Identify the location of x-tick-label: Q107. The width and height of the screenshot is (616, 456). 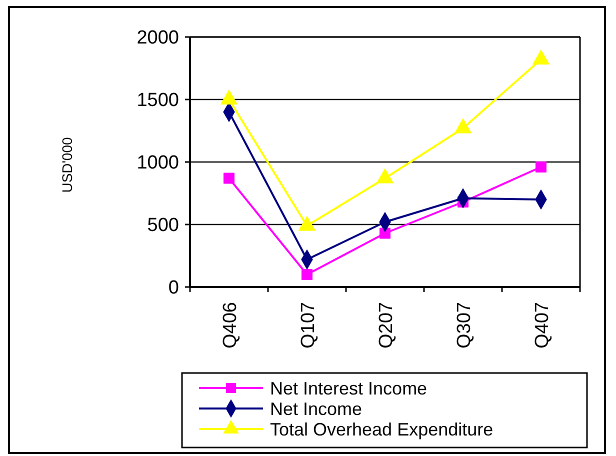
(308, 325).